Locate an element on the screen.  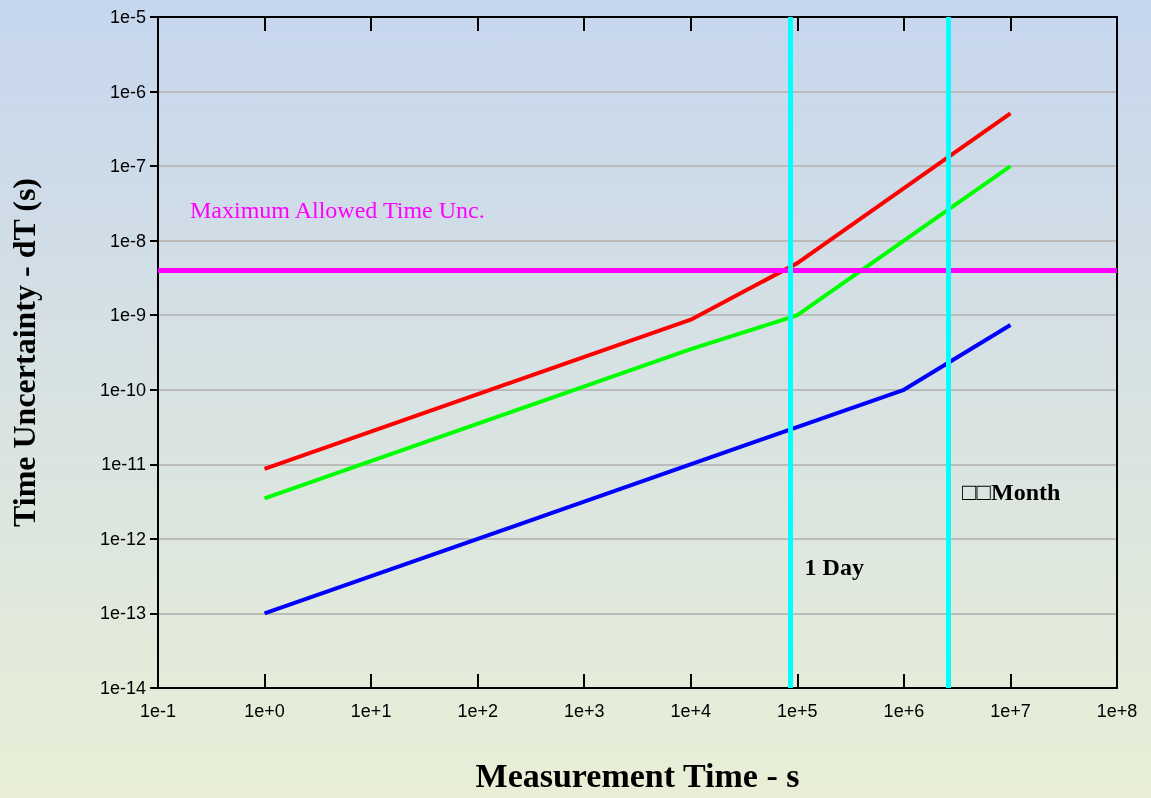
y-tick-label: 1e-10 is located at coordinates (122, 389).